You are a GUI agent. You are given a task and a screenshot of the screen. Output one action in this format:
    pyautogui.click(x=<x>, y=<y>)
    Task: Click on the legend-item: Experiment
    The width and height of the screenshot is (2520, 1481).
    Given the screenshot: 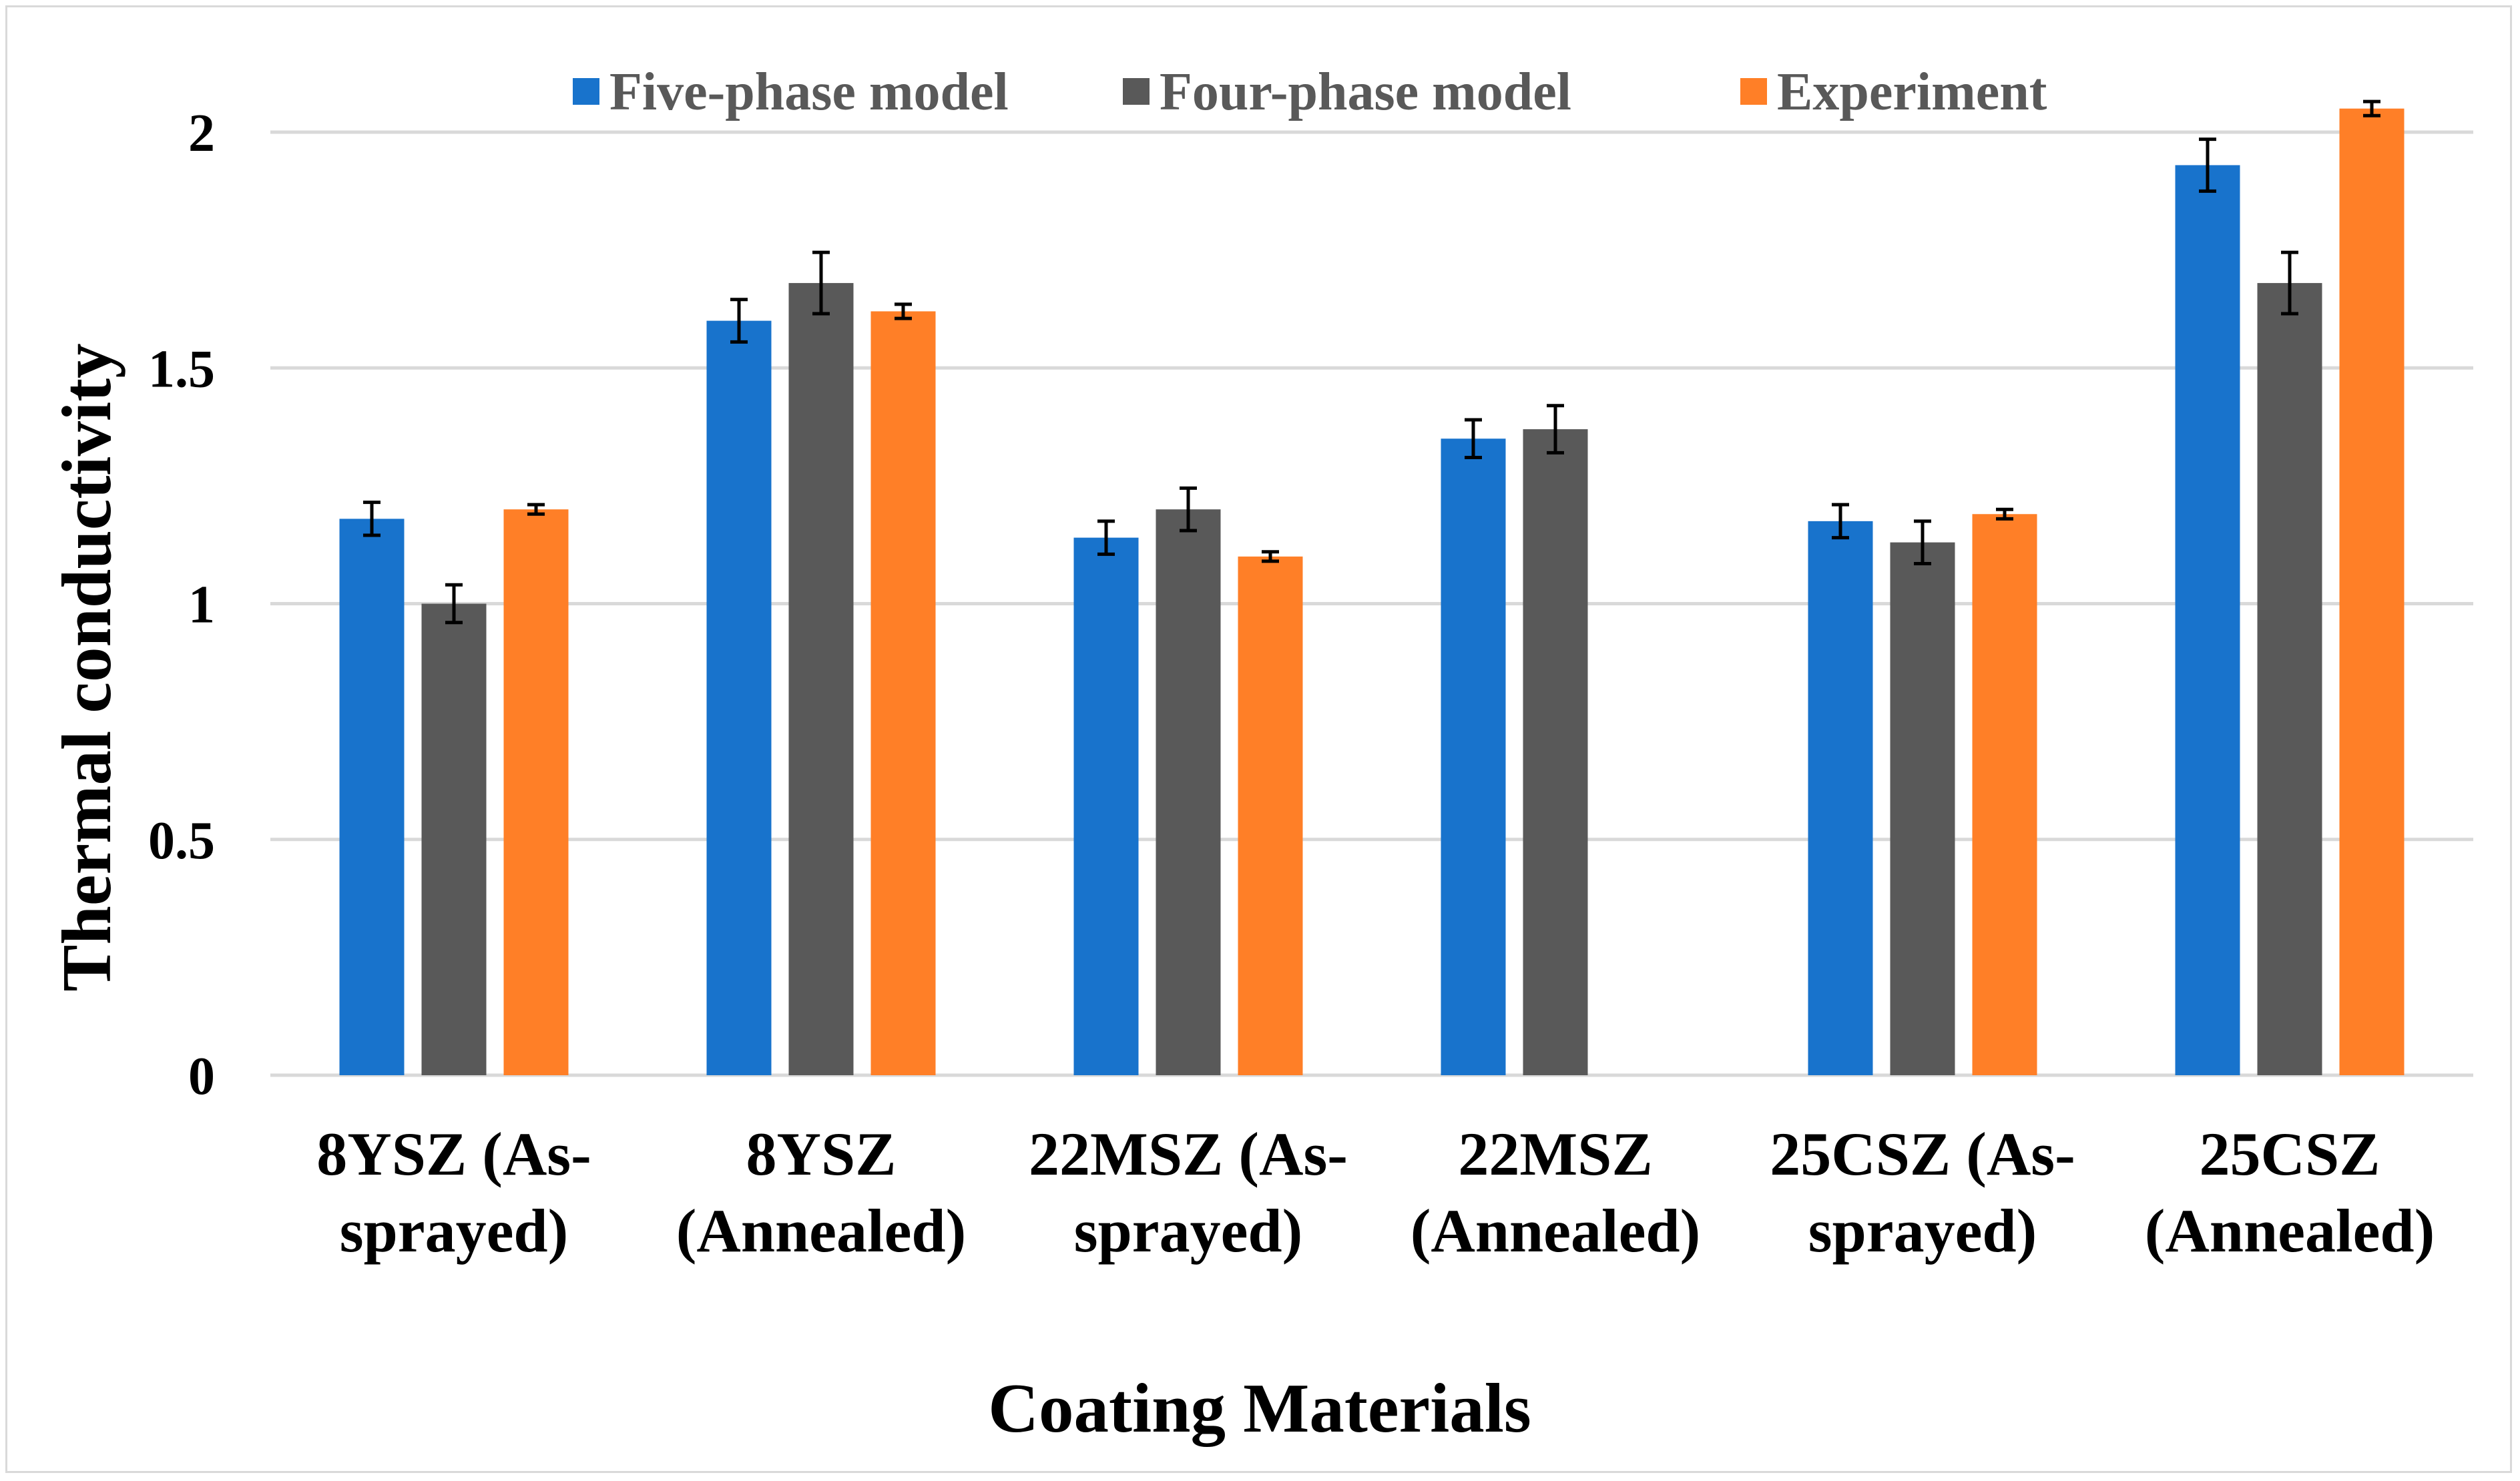 What is the action you would take?
    pyautogui.click(x=1894, y=92)
    